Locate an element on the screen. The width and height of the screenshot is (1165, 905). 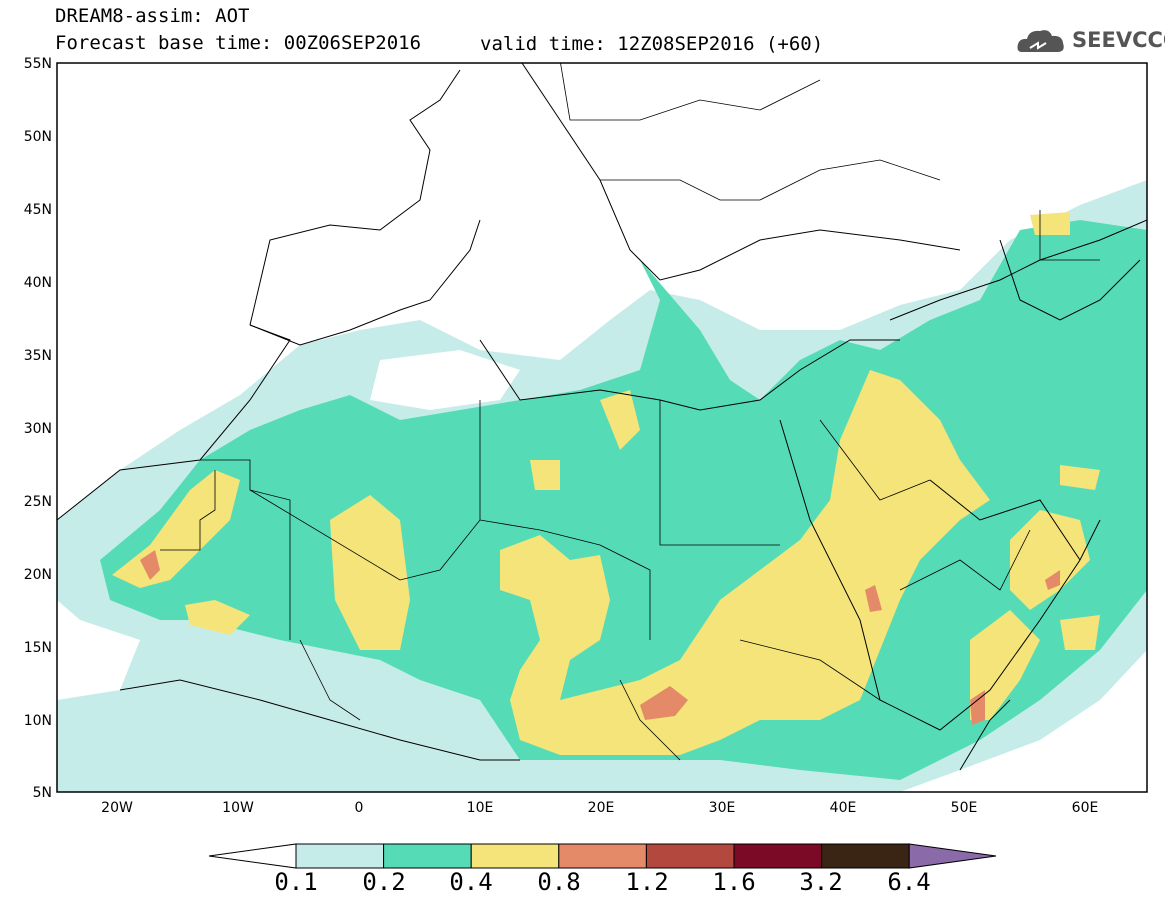
lat-label: 15N is located at coordinates (38, 648).